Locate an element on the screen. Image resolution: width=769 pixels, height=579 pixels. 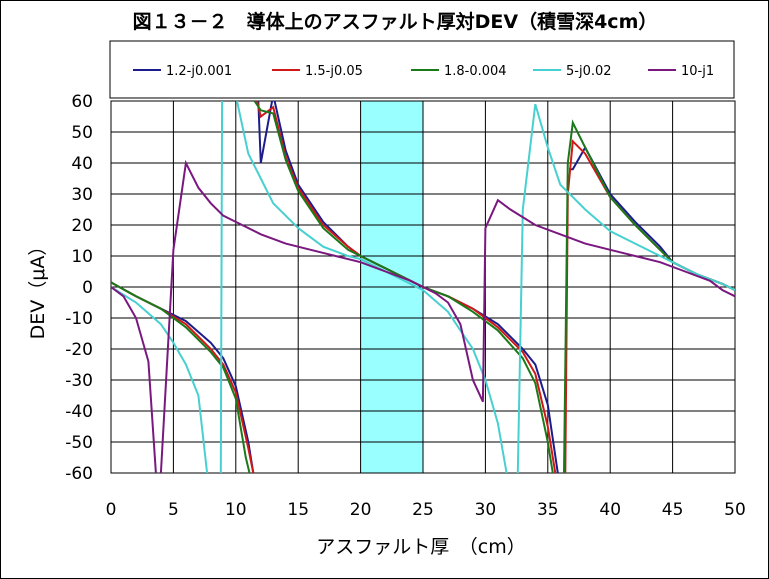
x-tick-label: 10 is located at coordinates (236, 510).